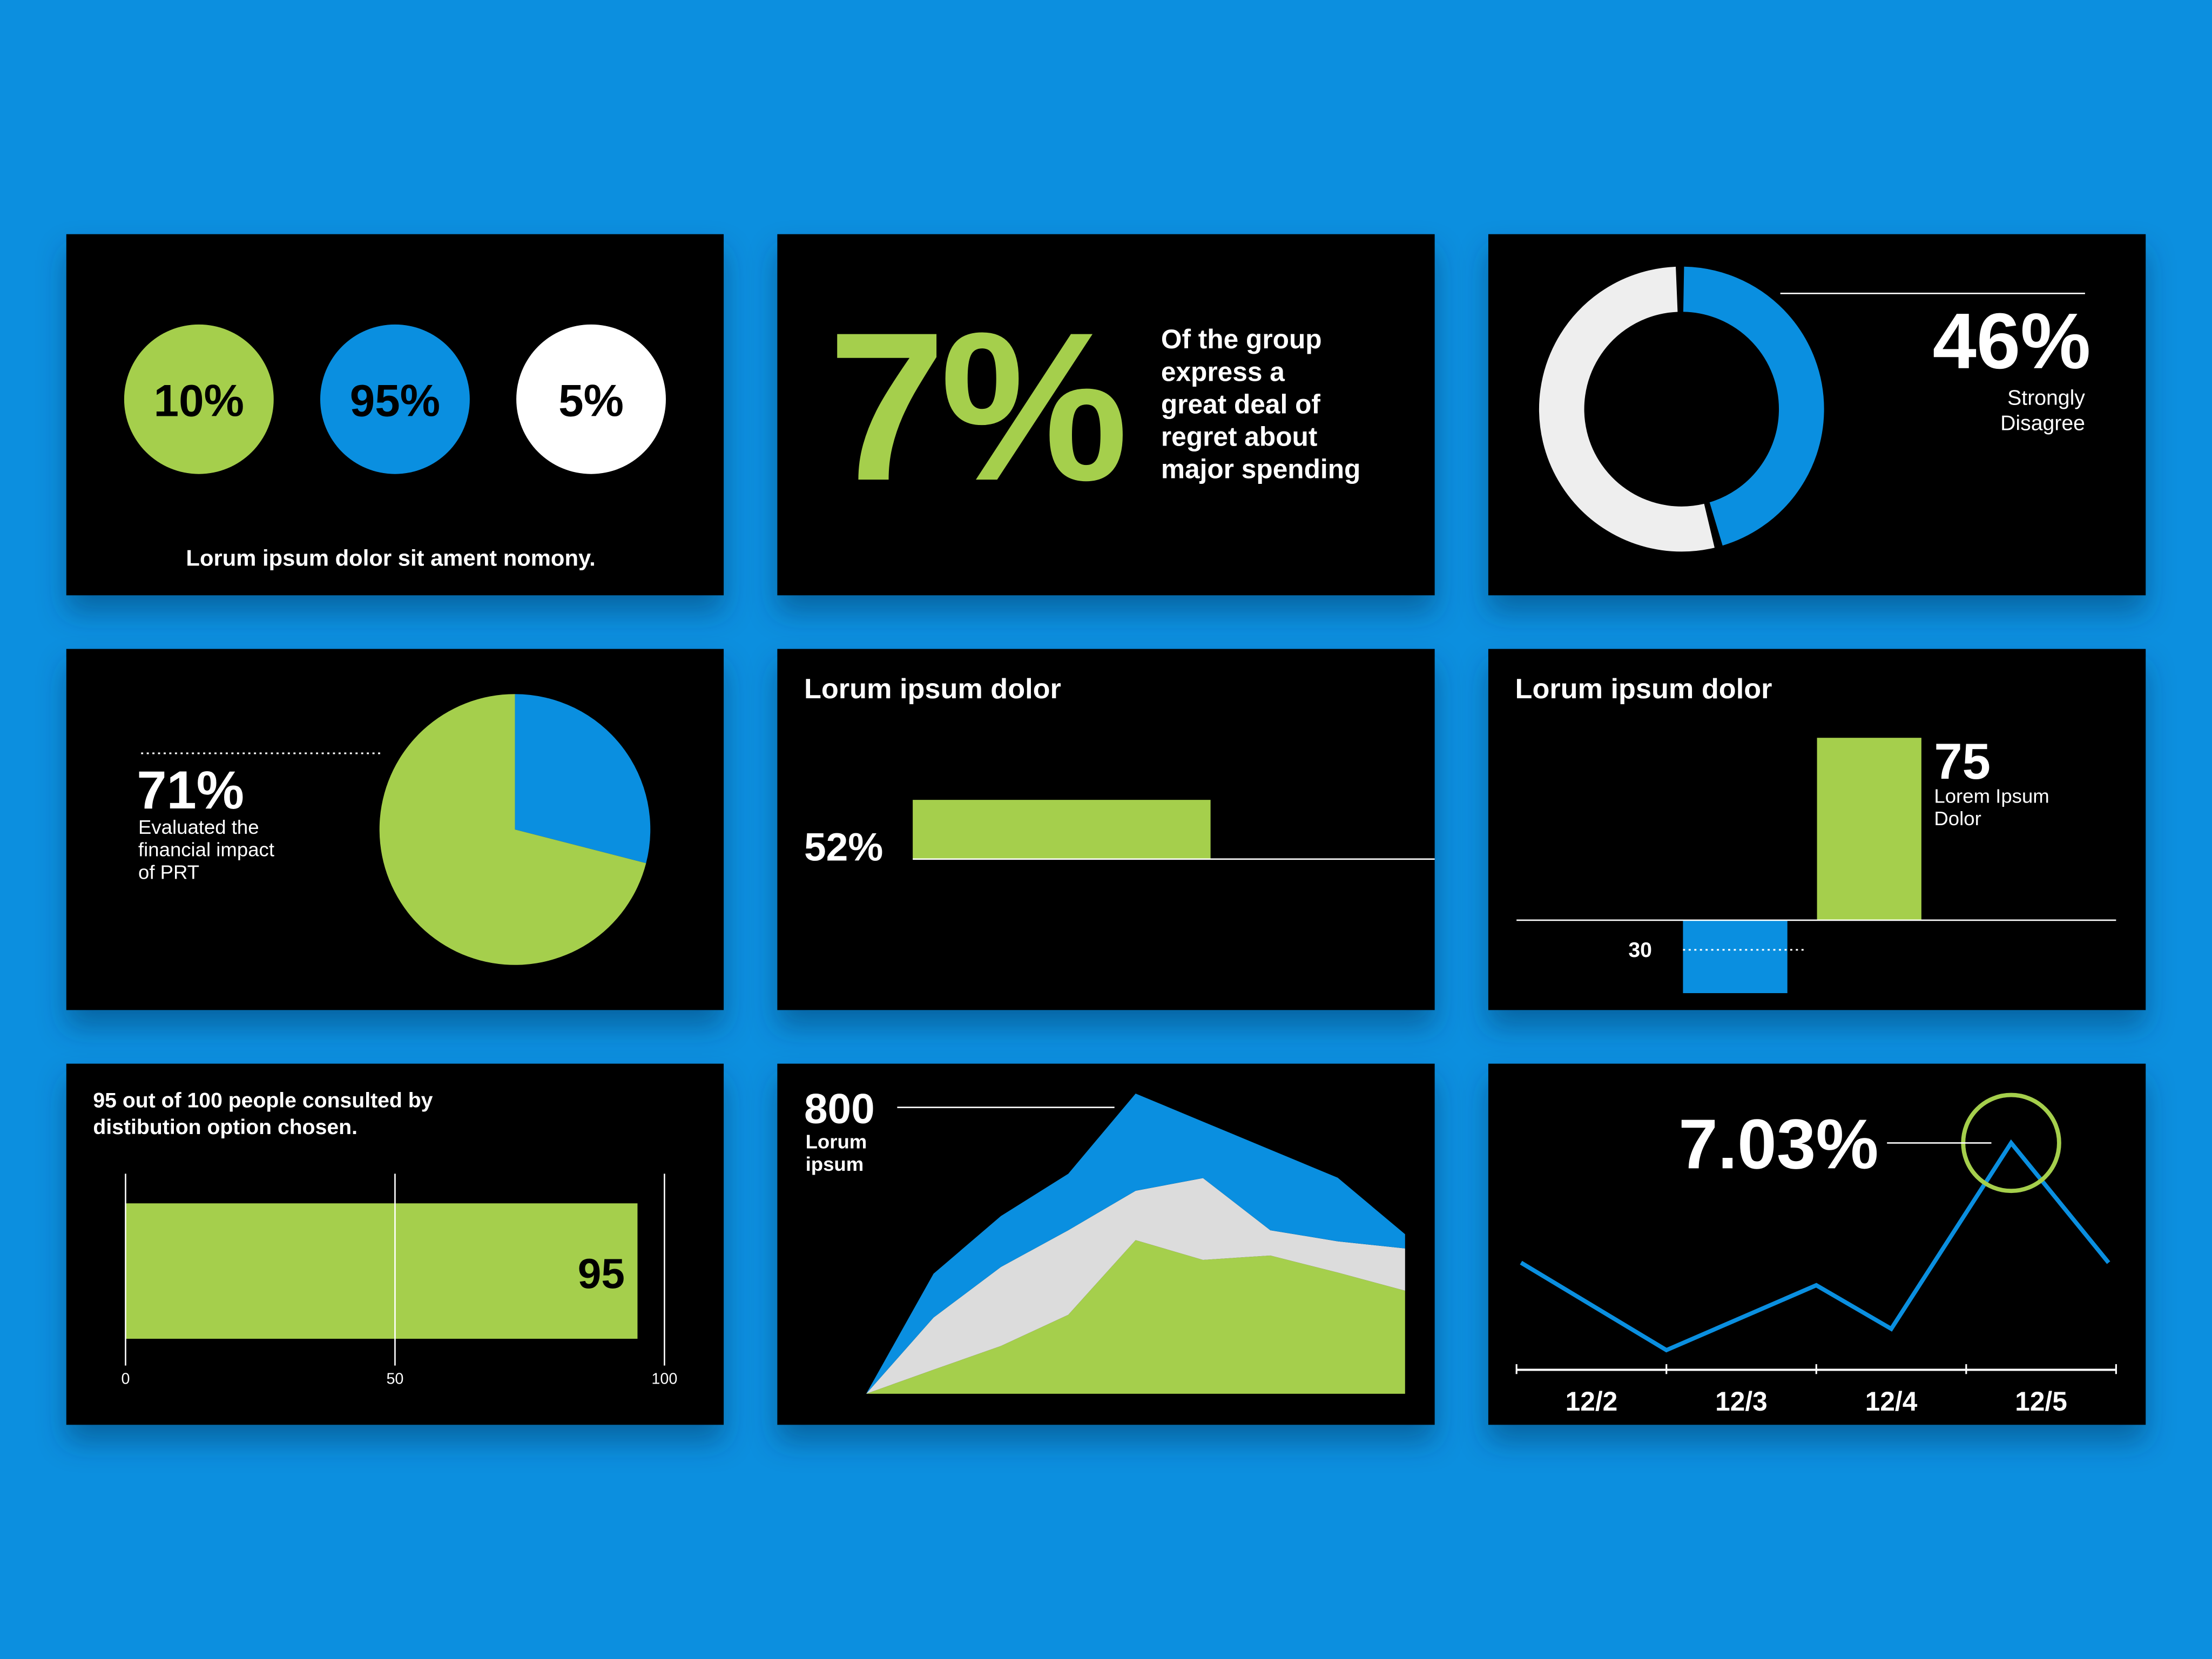  What do you see at coordinates (1681, 409) in the screenshot?
I see `donut-segment` at bounding box center [1681, 409].